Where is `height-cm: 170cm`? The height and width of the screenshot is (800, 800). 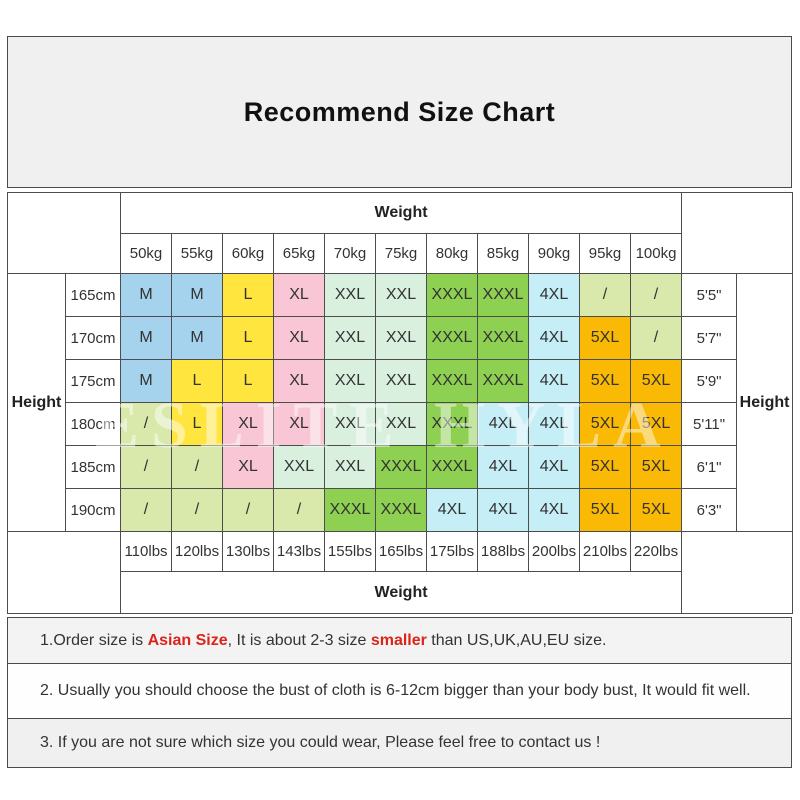 height-cm: 170cm is located at coordinates (93, 338).